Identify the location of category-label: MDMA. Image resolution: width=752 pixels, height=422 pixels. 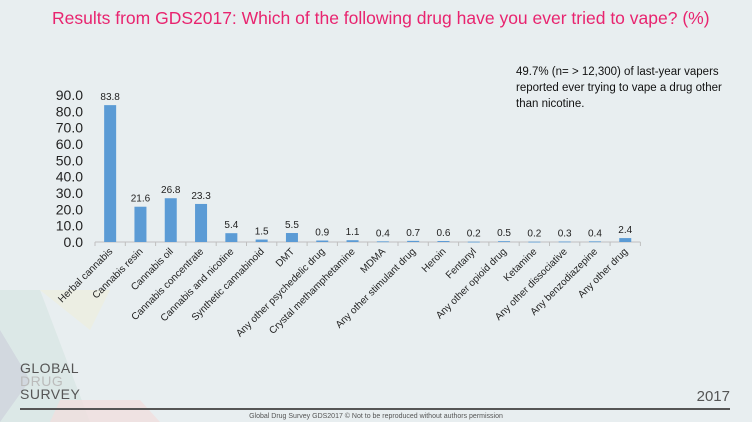
(374, 261).